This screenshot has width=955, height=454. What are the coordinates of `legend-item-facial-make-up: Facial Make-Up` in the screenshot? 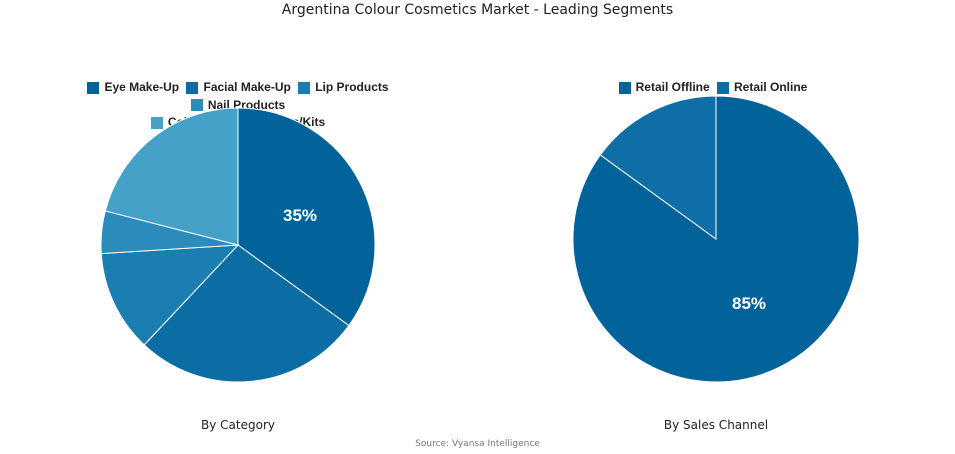 It's located at (238, 87).